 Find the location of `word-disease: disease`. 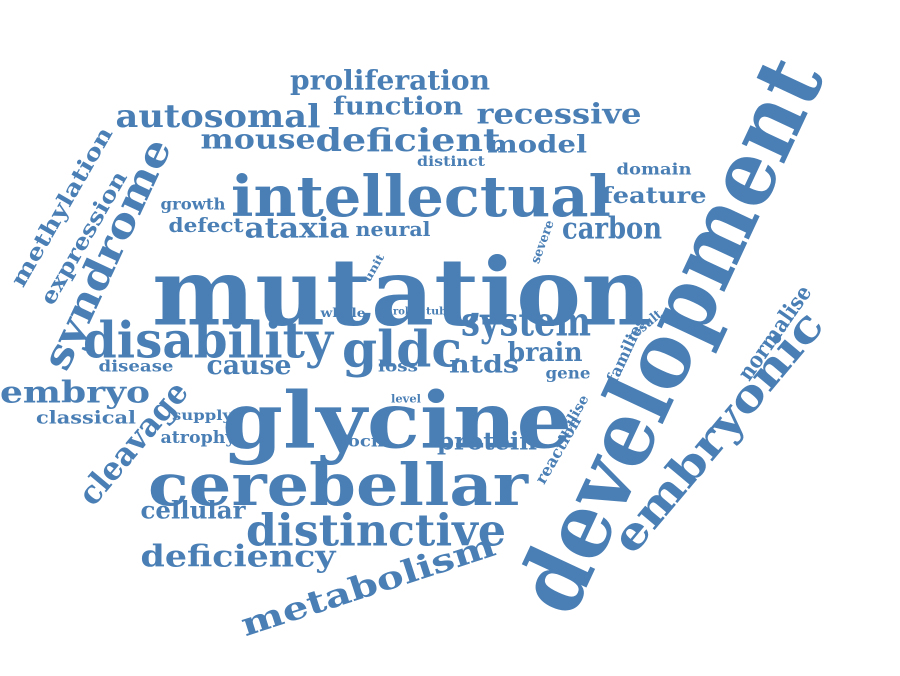

word-disease: disease is located at coordinates (136, 366).